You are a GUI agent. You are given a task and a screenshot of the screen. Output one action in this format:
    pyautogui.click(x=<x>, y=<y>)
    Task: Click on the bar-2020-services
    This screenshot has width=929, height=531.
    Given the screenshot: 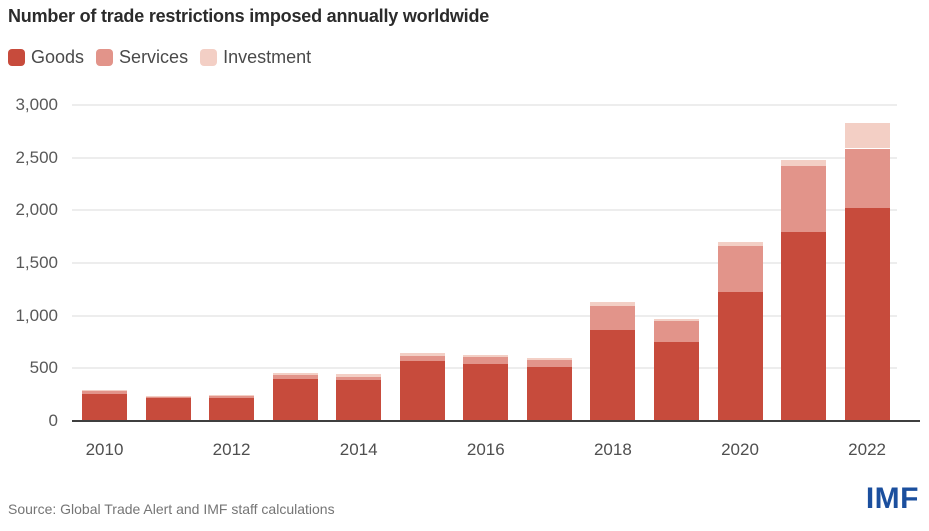 What is the action you would take?
    pyautogui.click(x=740, y=269)
    